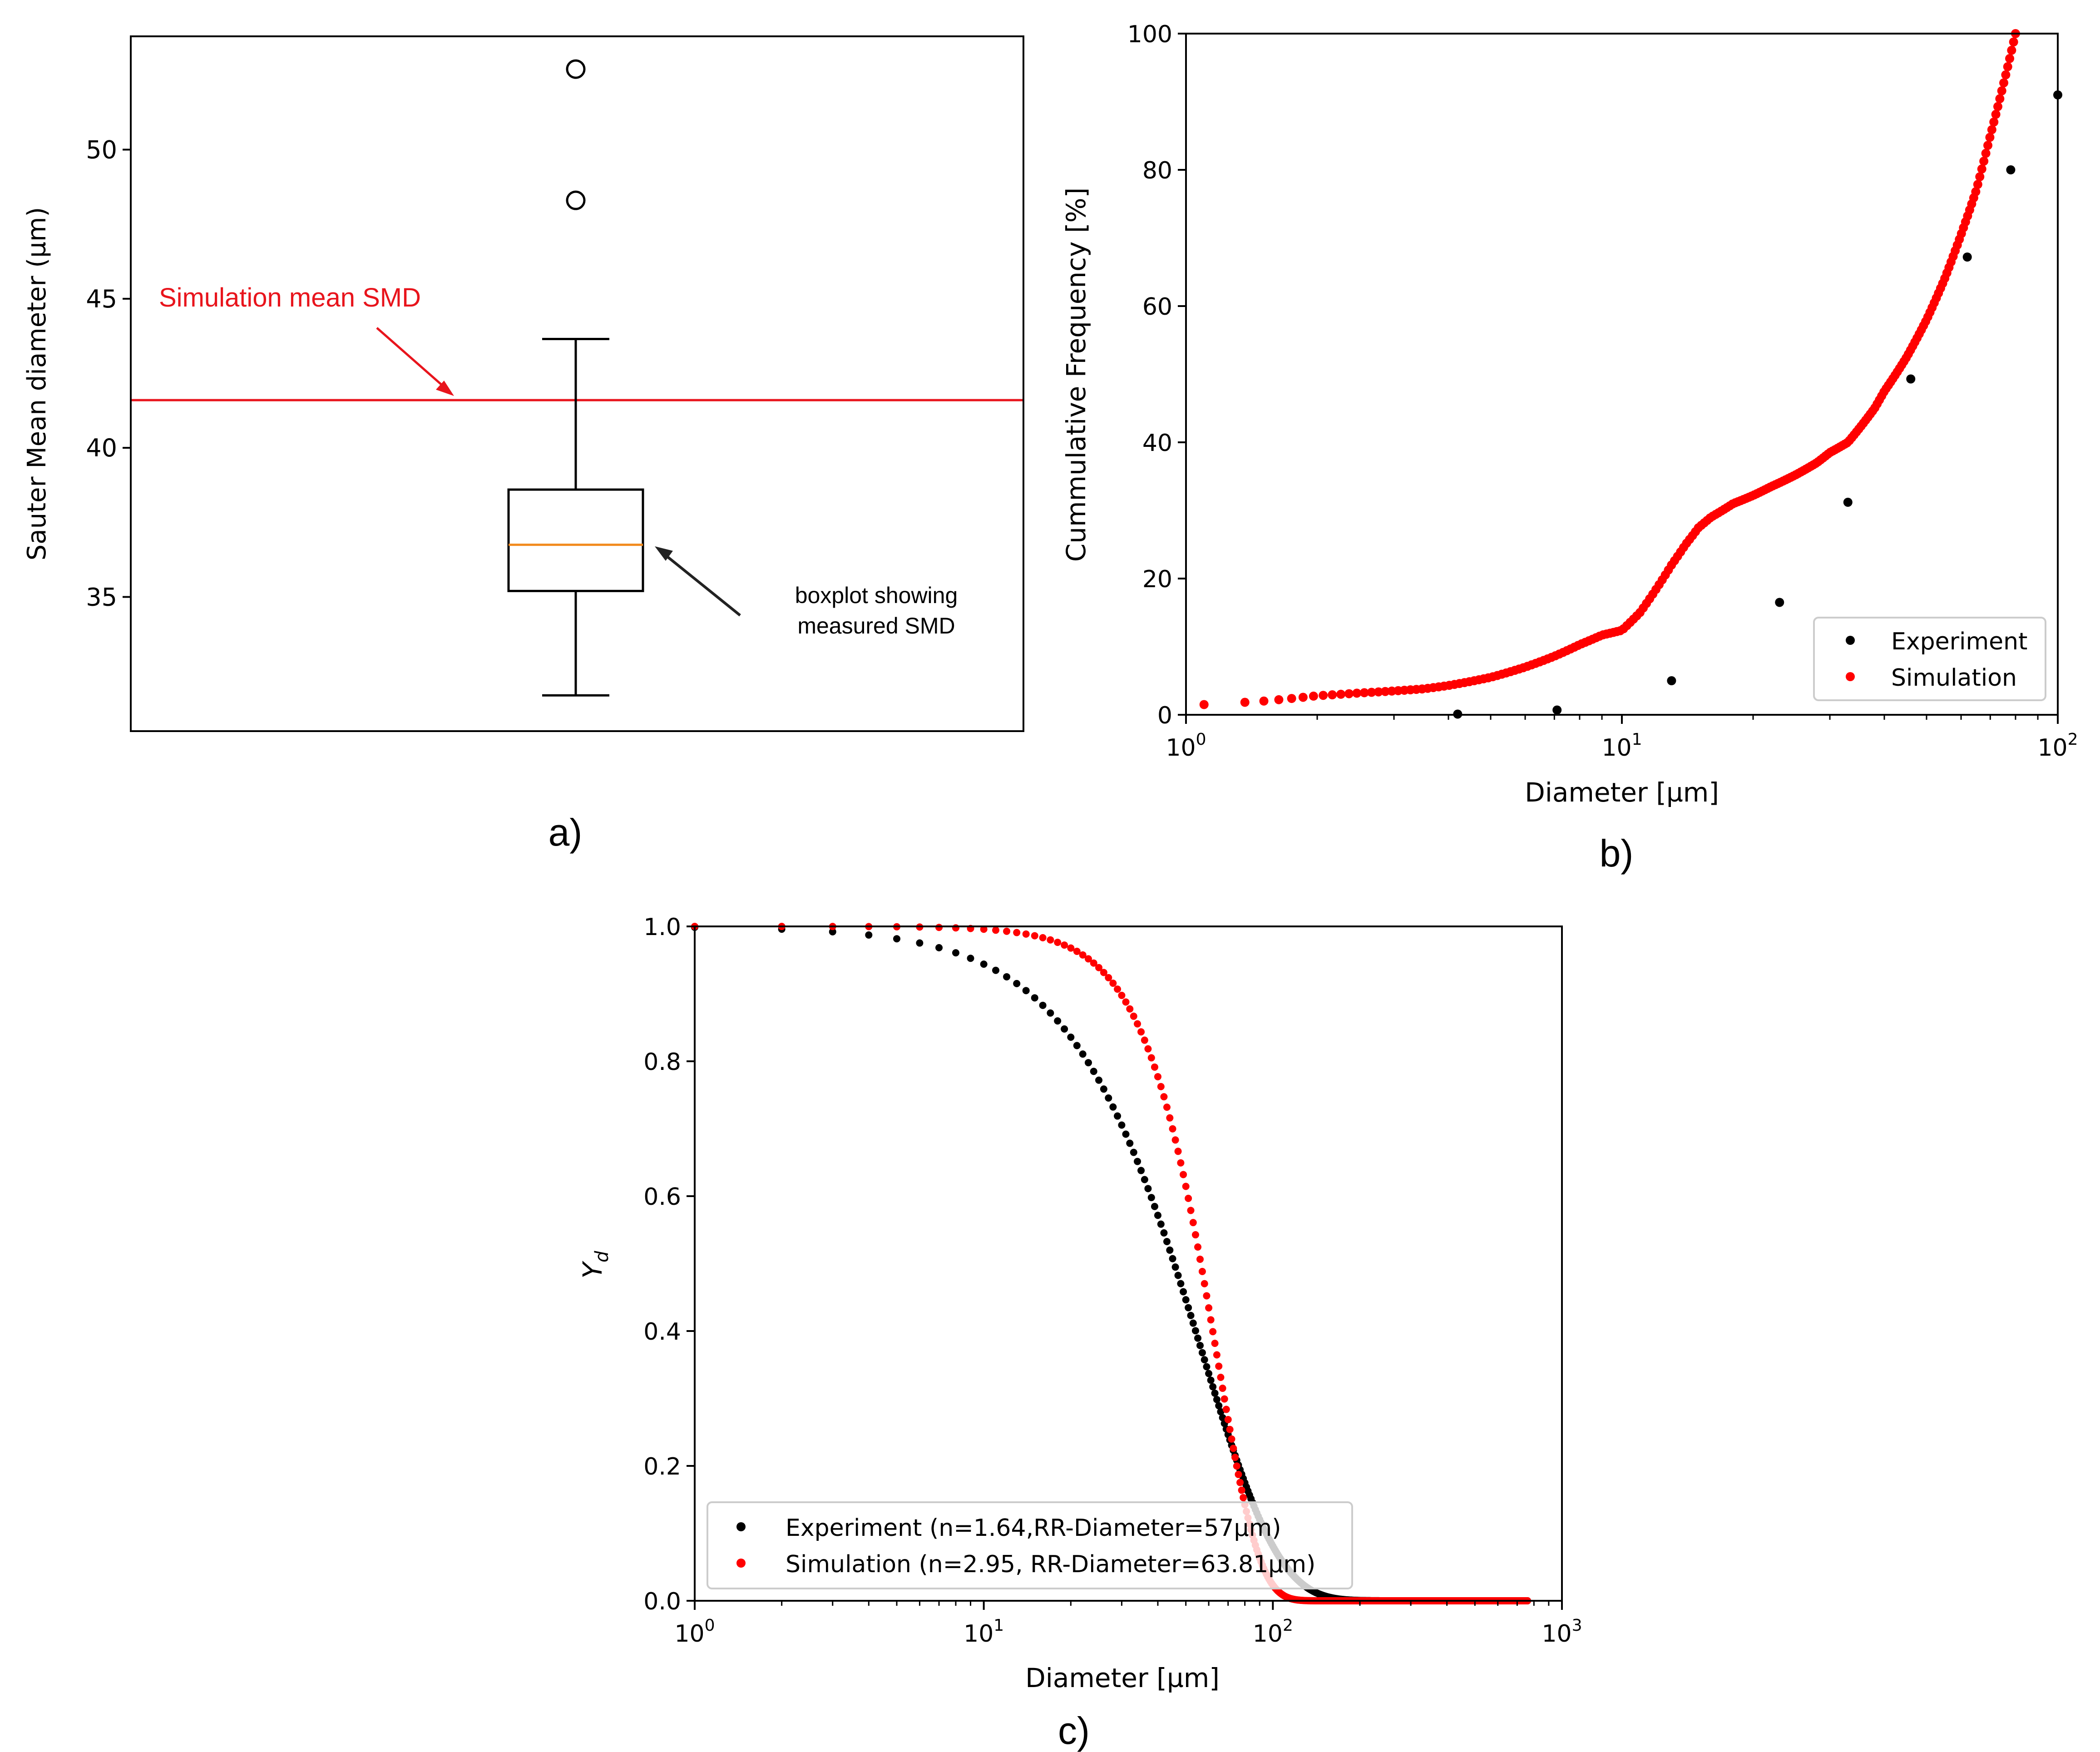 This screenshot has height=1752, width=2100. What do you see at coordinates (1617, 853) in the screenshot?
I see `panel-label-b: b)` at bounding box center [1617, 853].